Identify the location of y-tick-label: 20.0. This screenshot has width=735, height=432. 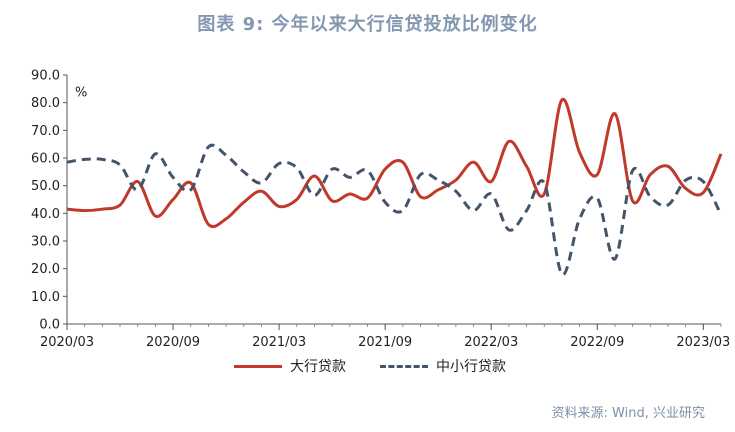
(45, 269).